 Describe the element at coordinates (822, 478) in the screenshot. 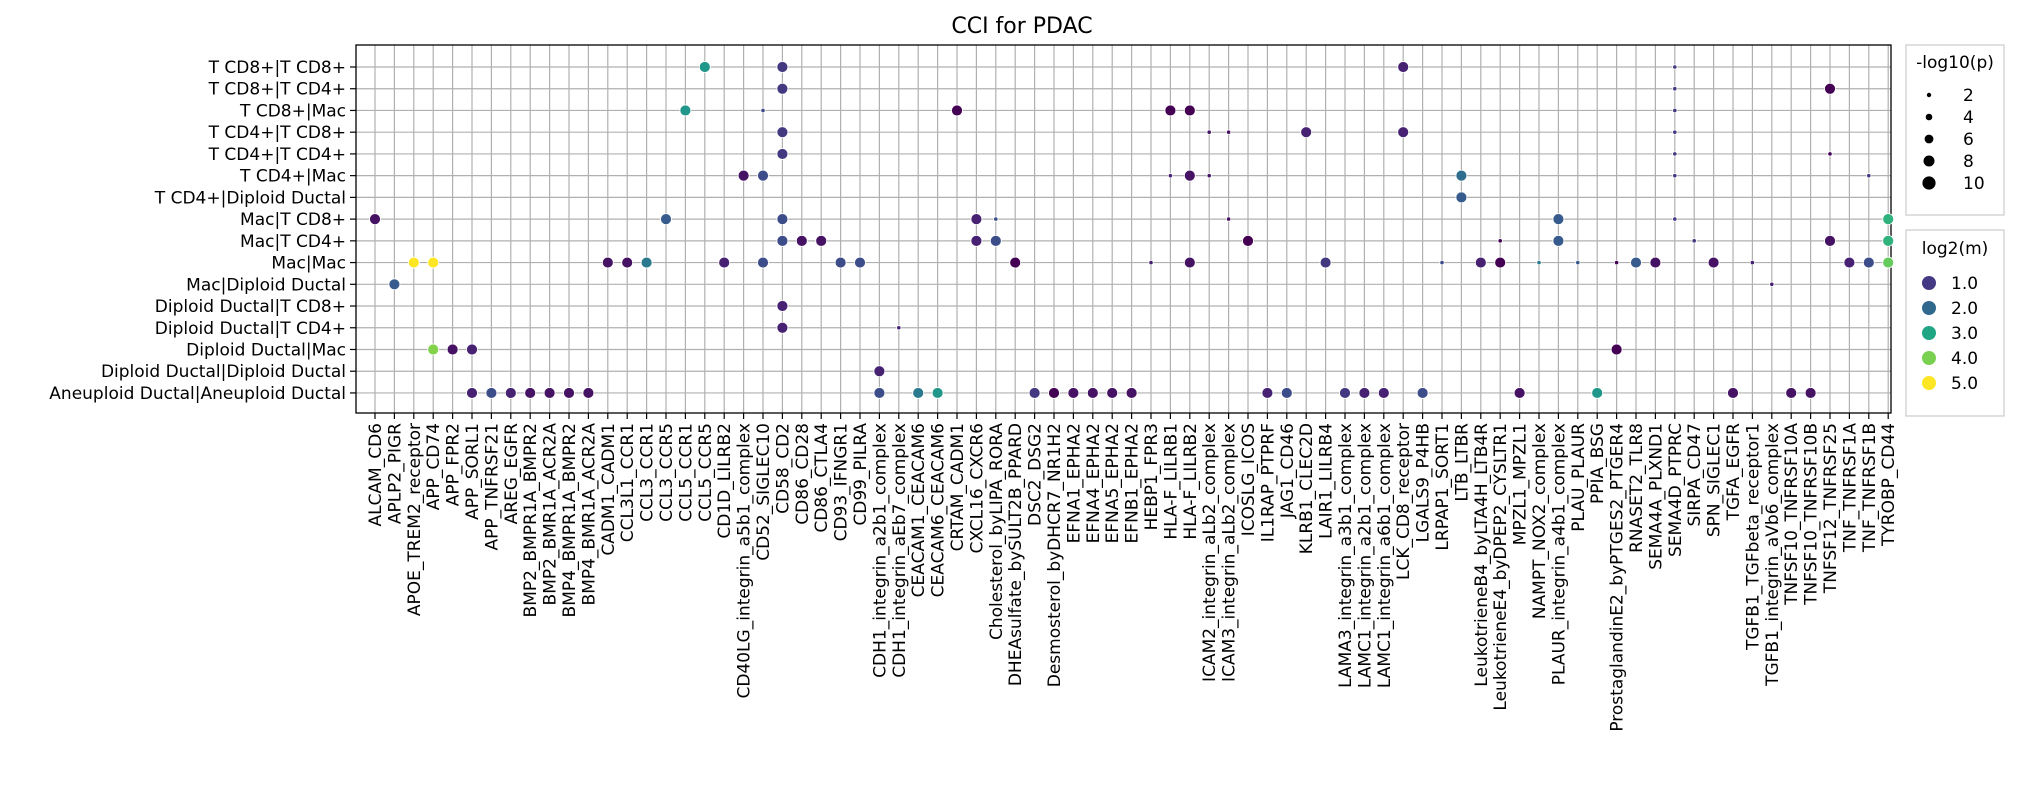

I see `x-tick-label: CD86_CTLA4` at that location.